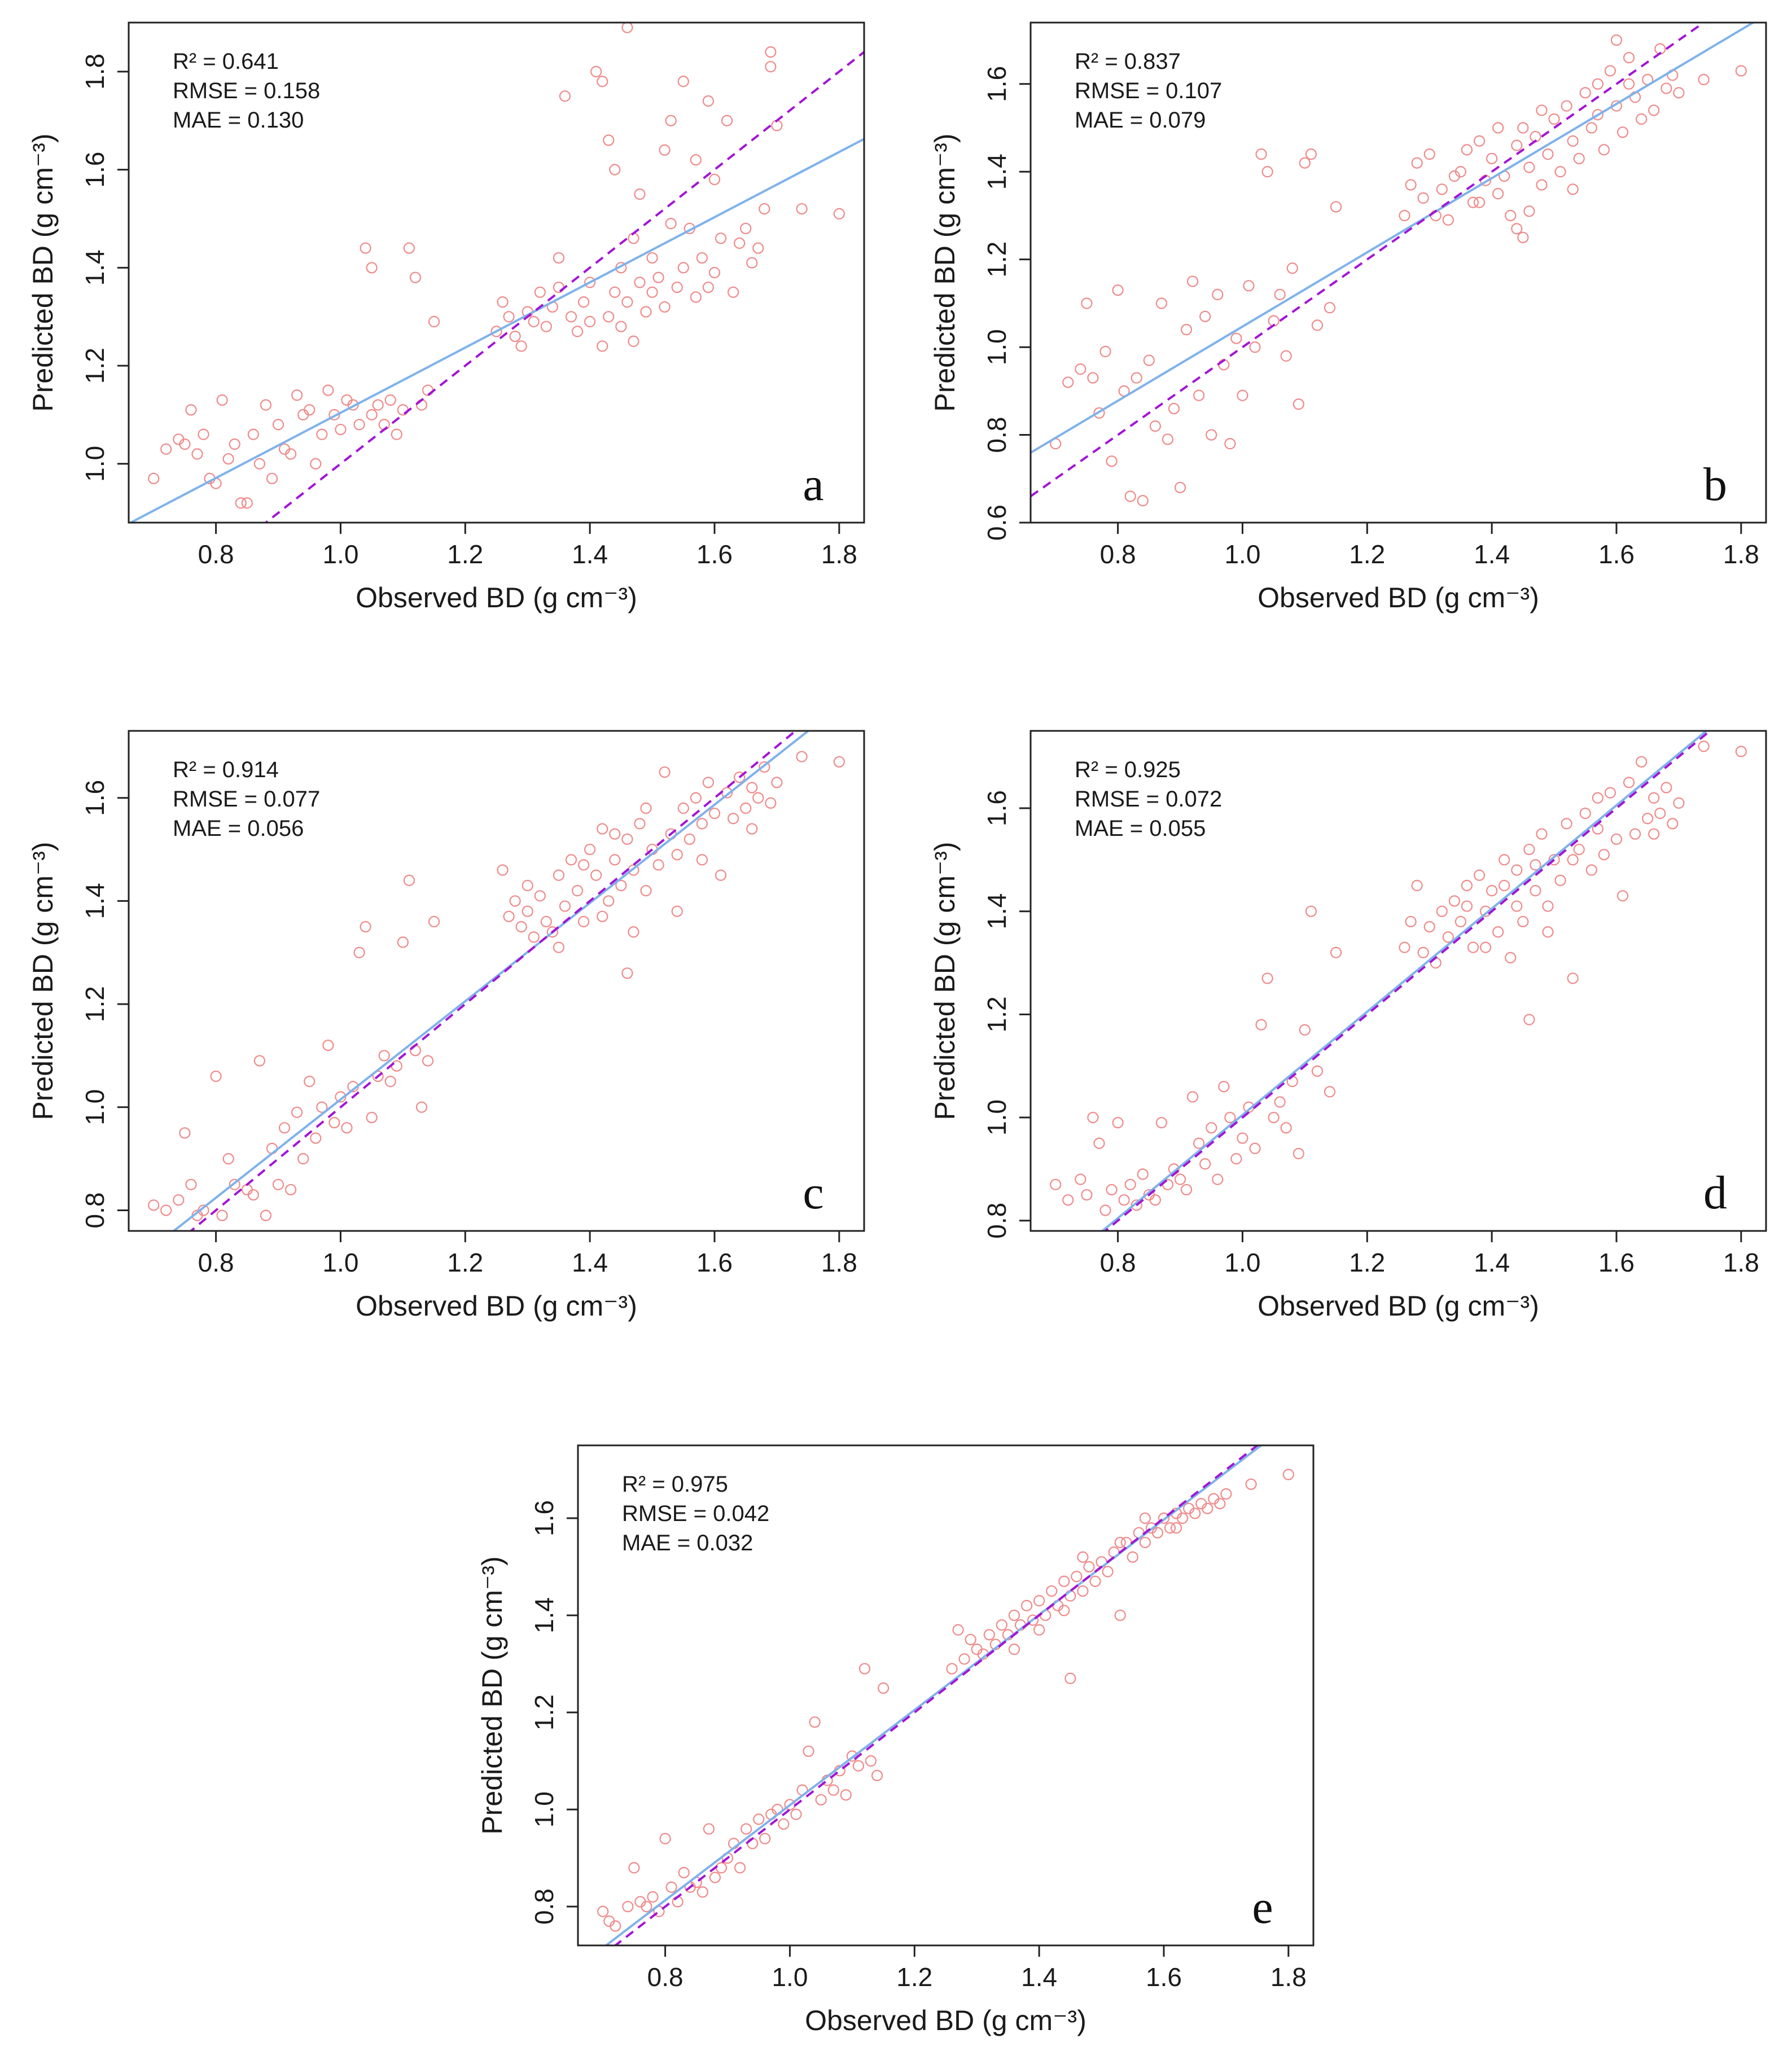 The width and height of the screenshot is (1792, 2060). What do you see at coordinates (1741, 1263) in the screenshot?
I see `x-tick-label: 1.8` at bounding box center [1741, 1263].